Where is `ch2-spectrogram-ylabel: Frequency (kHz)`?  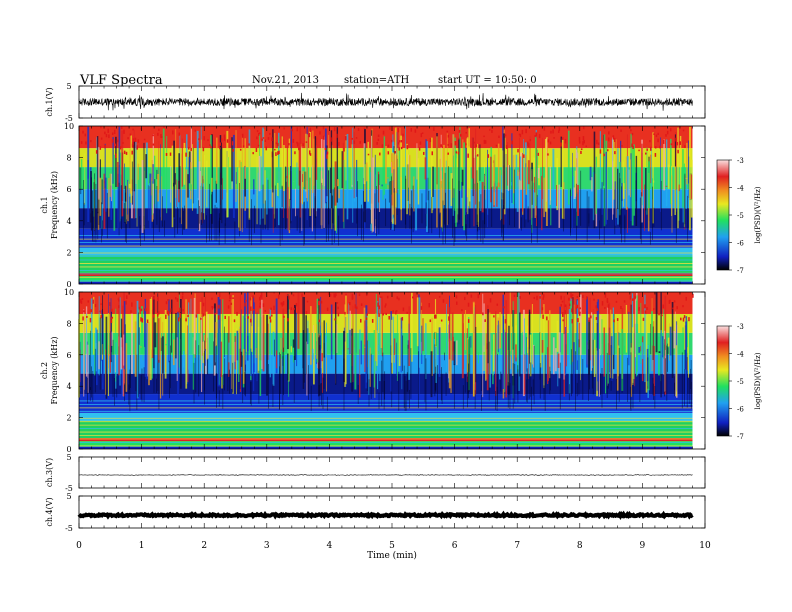 ch2-spectrogram-ylabel: Frequency (kHz) is located at coordinates (54, 370).